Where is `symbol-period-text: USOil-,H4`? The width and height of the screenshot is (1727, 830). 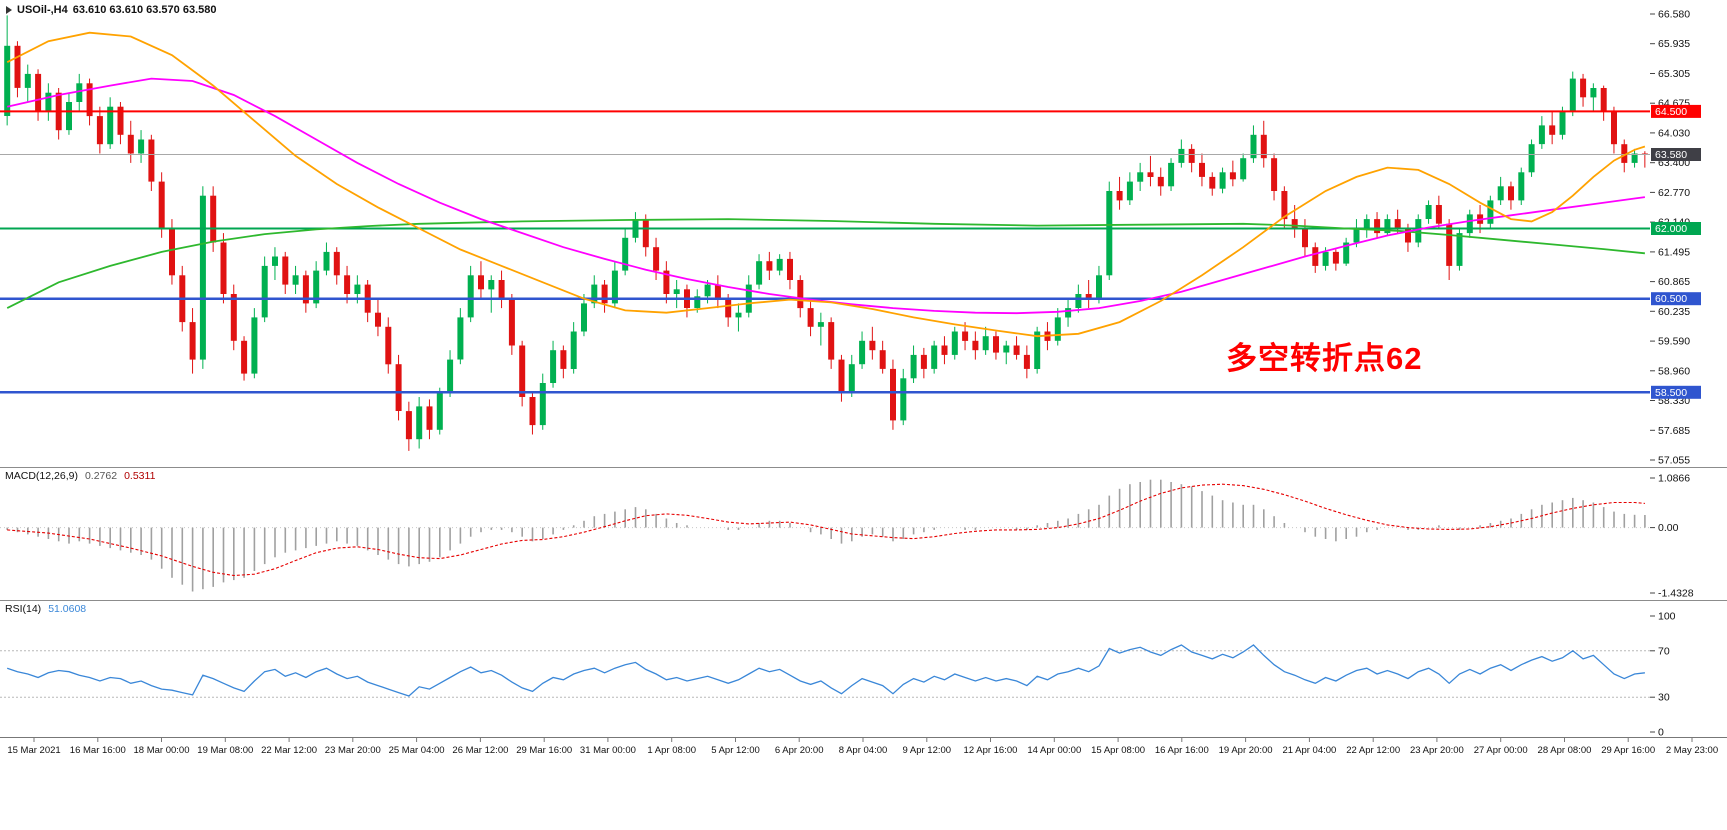
symbol-period-text: USOil-,H4 is located at coordinates (42, 10).